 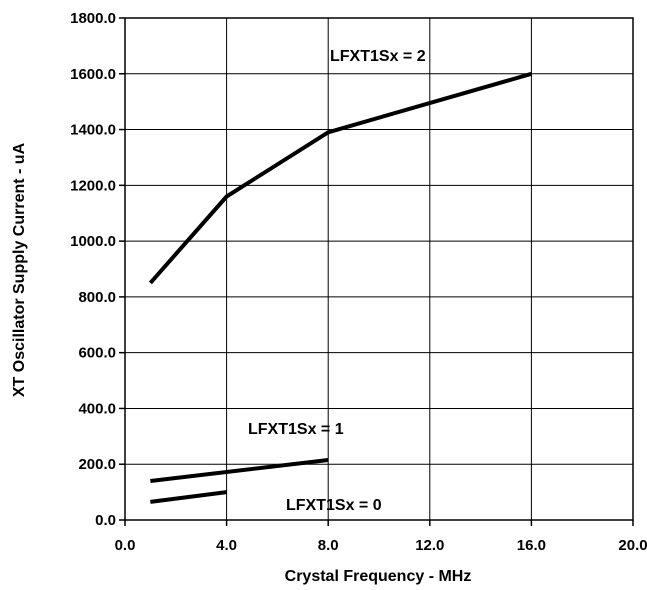 I want to click on series-label-1: LFXT1Sx = 1, so click(x=296, y=429).